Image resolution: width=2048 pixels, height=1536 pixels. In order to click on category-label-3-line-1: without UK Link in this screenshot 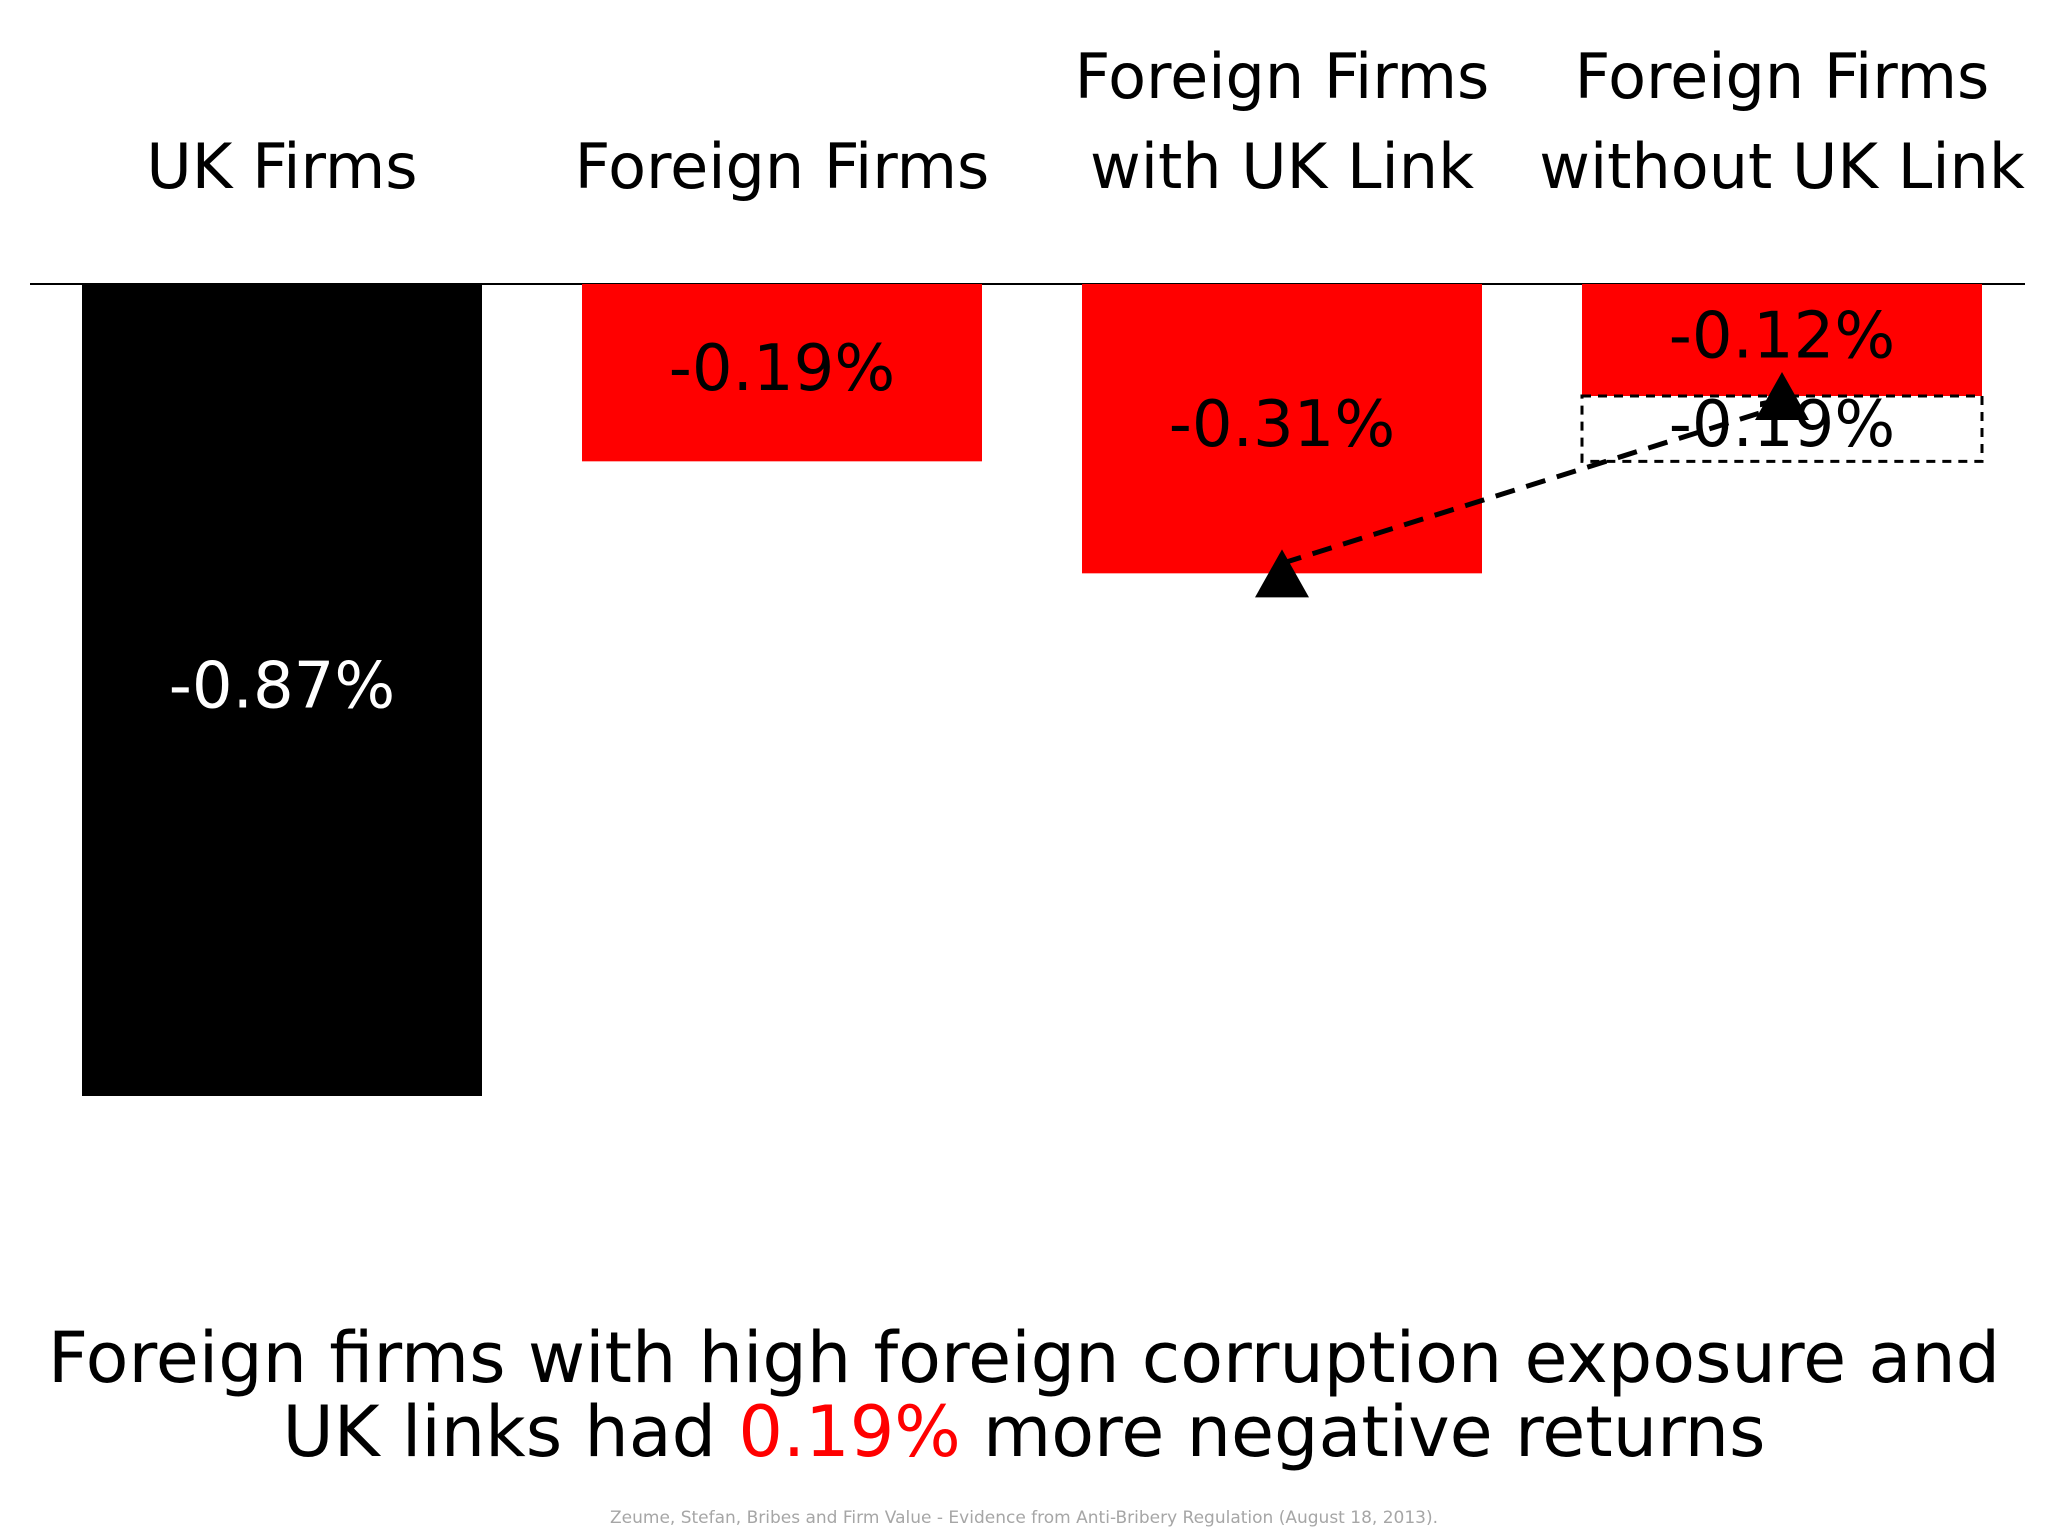, I will do `click(1782, 166)`.